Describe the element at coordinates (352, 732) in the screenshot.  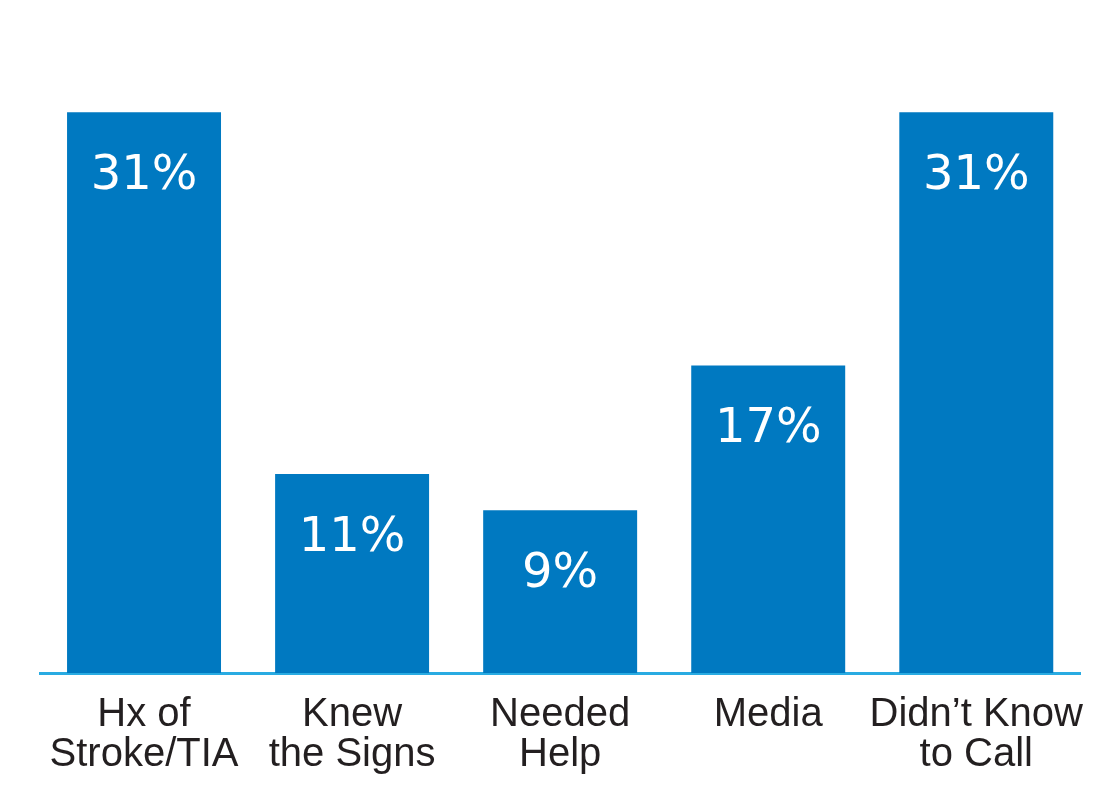
I see `x-tick-label: Knew the Signs` at that location.